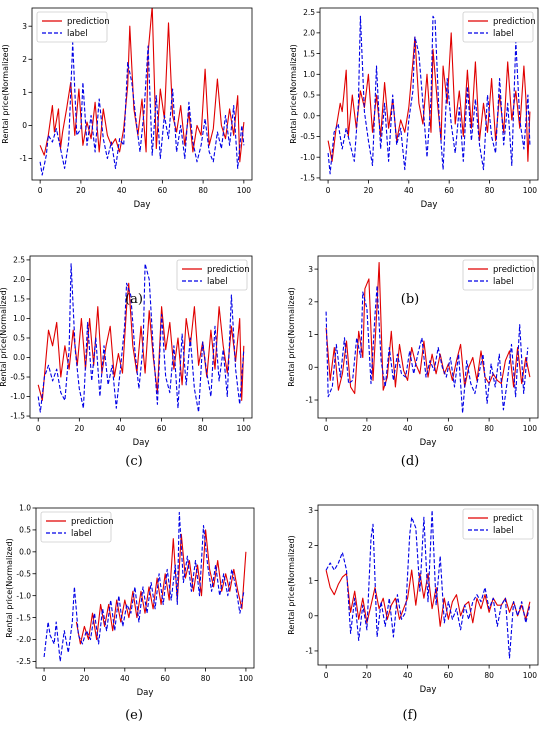  Describe the element at coordinates (134, 299) in the screenshot. I see `panel-label-a: (a)` at that location.